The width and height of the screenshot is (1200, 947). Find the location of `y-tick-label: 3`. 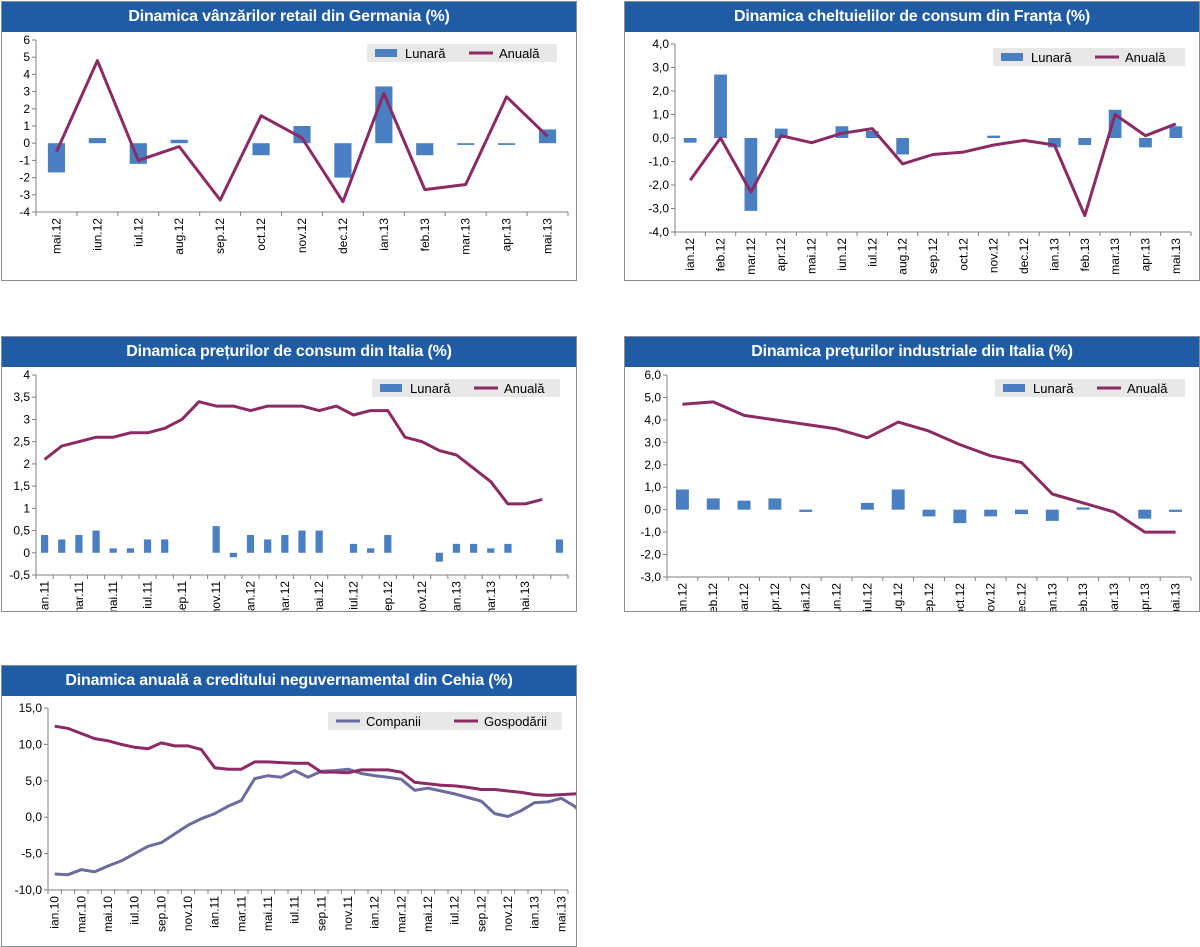

y-tick-label: 3 is located at coordinates (26, 419).